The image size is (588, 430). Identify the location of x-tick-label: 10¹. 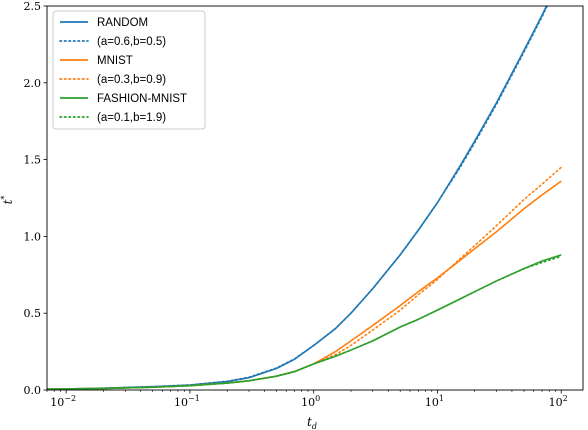
(434, 401).